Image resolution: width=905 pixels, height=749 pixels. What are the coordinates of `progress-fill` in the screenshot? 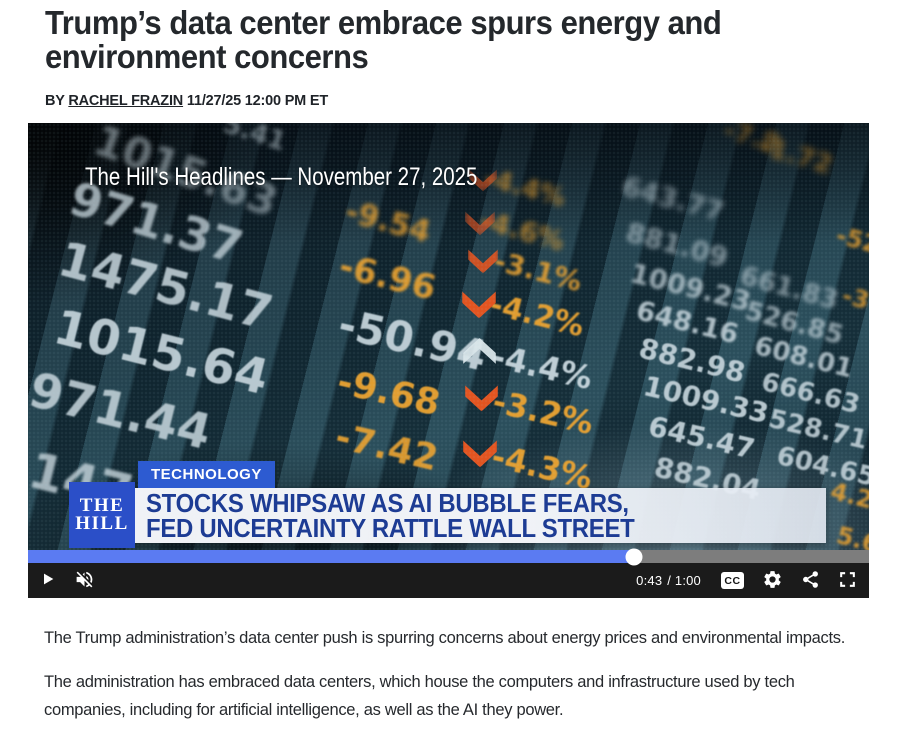 It's located at (331, 557).